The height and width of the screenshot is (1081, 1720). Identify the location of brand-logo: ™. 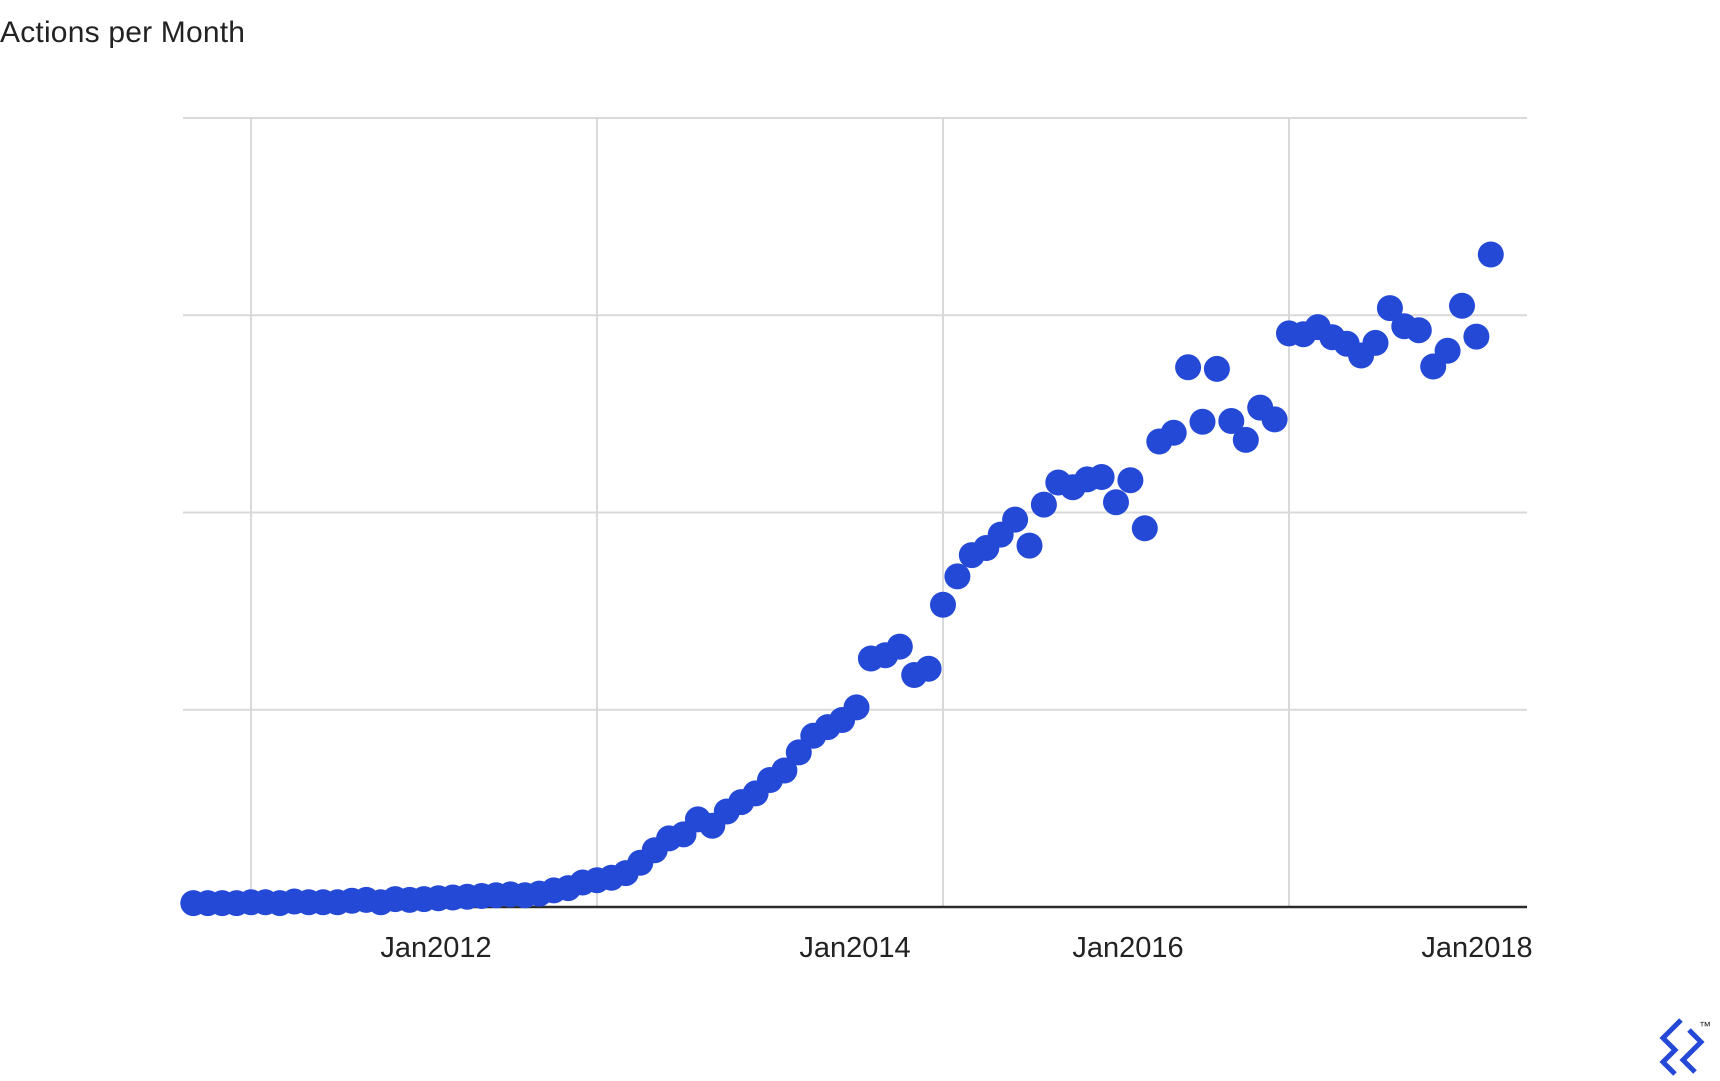
(1685, 1047).